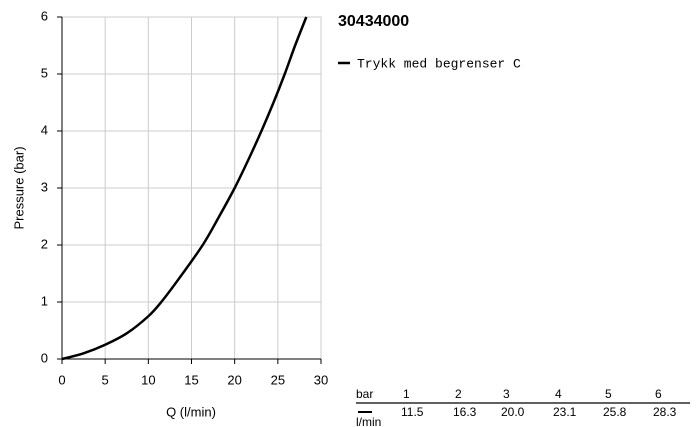 The width and height of the screenshot is (699, 427). I want to click on y-tick-label: 2, so click(44, 243).